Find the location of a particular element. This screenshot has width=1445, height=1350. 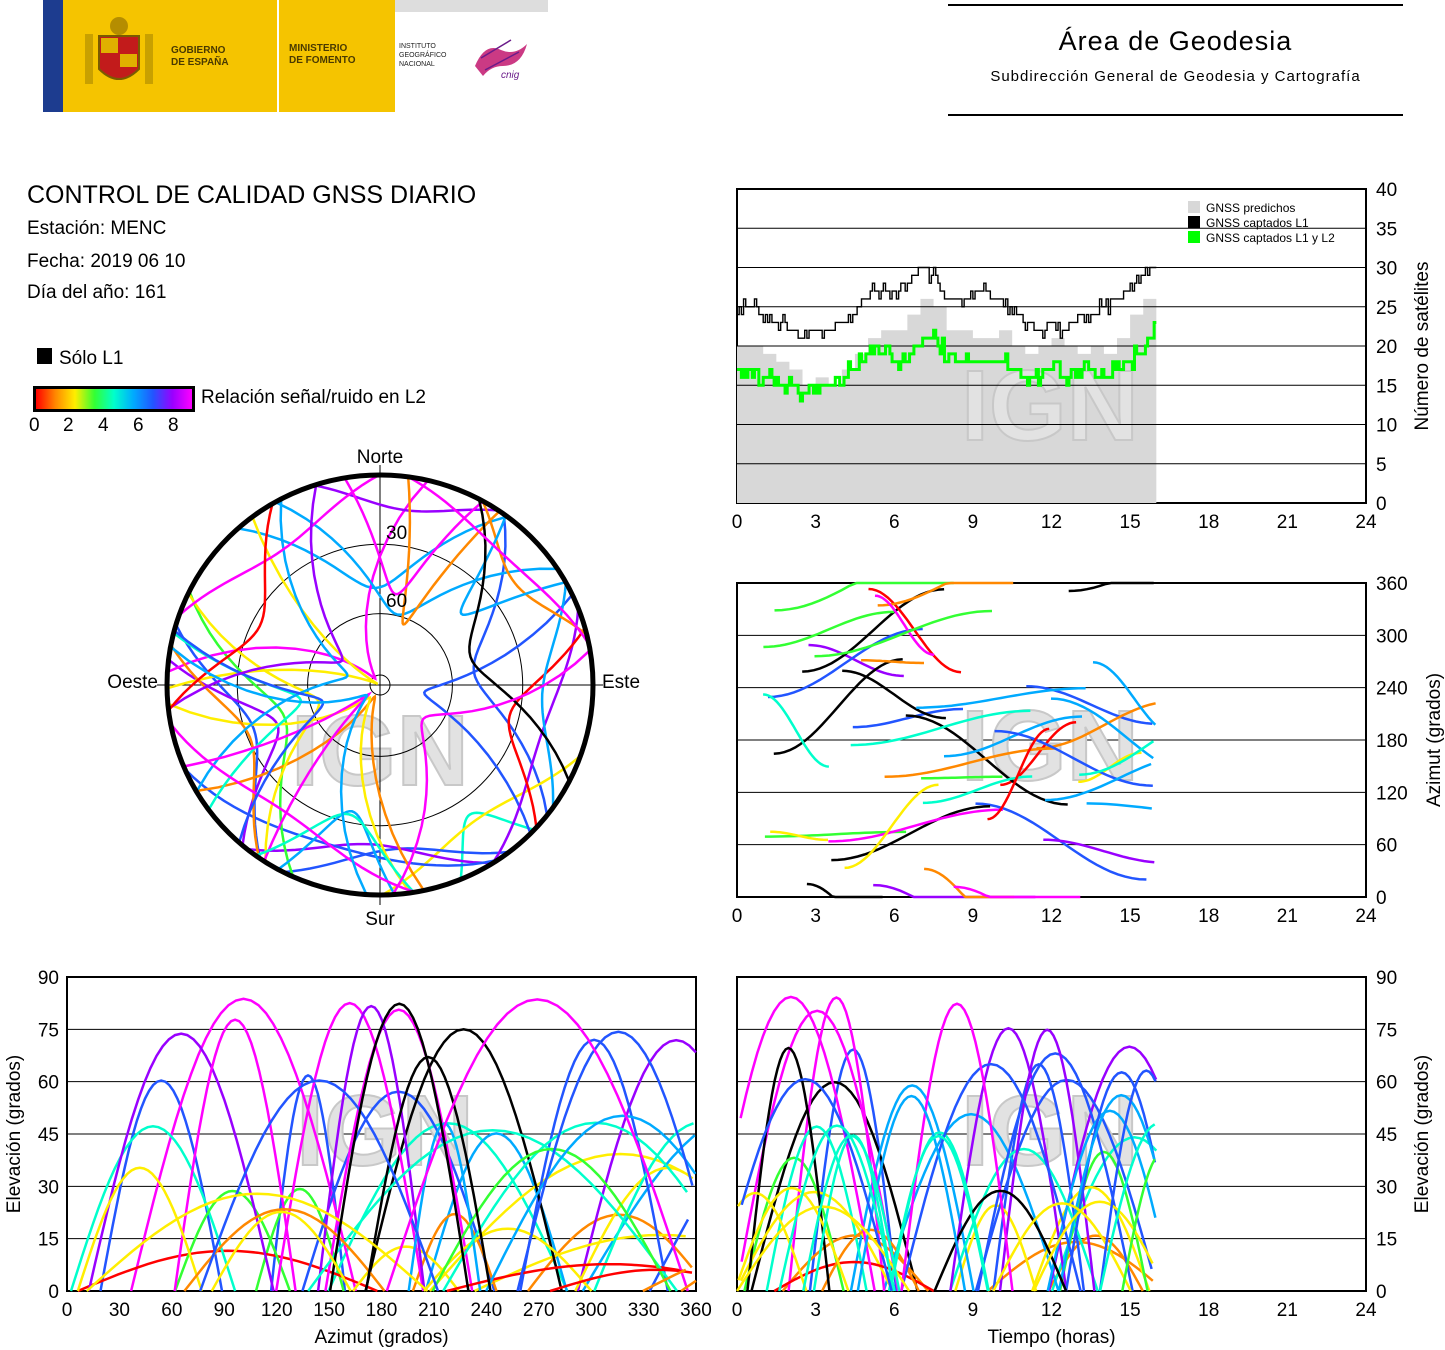

predicted-area is located at coordinates (947, 397).